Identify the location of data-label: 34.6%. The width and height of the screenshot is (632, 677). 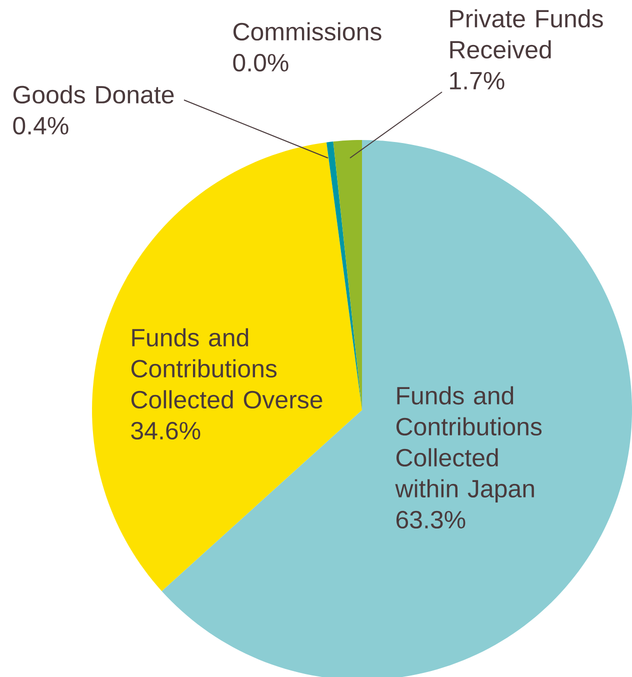
(165, 431).